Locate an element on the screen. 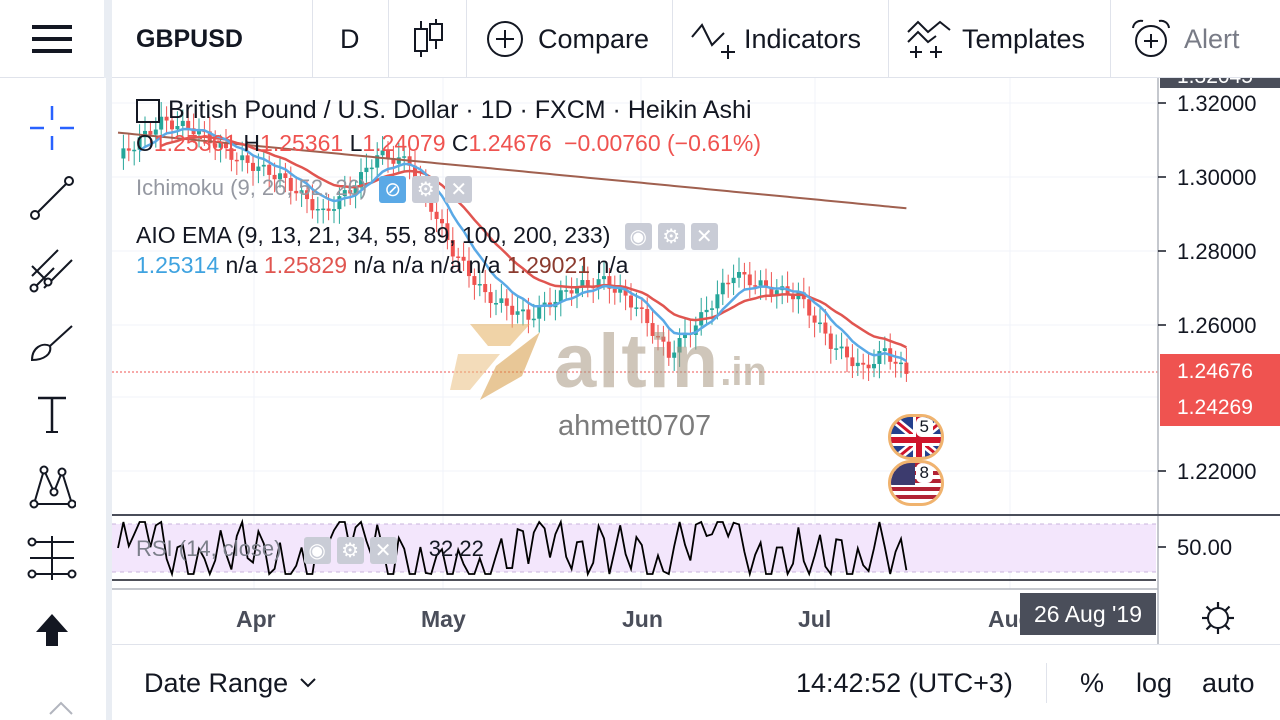 The width and height of the screenshot is (1280, 720). scroll-up-button is located at coordinates (52, 630).